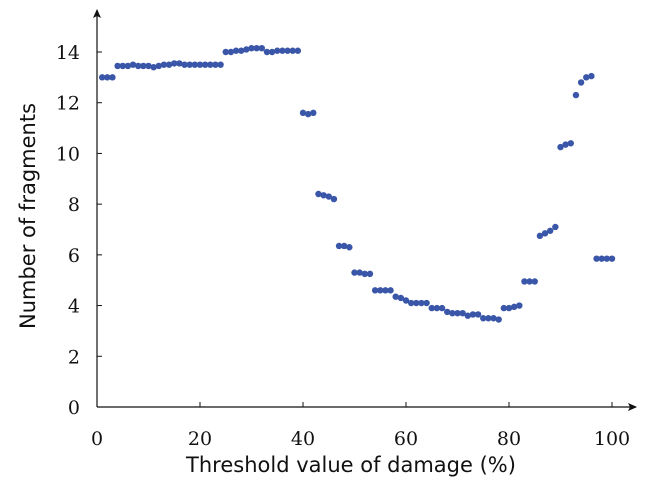 Image resolution: width=657 pixels, height=479 pixels. Describe the element at coordinates (68, 154) in the screenshot. I see `y-tick-label: 10` at that location.